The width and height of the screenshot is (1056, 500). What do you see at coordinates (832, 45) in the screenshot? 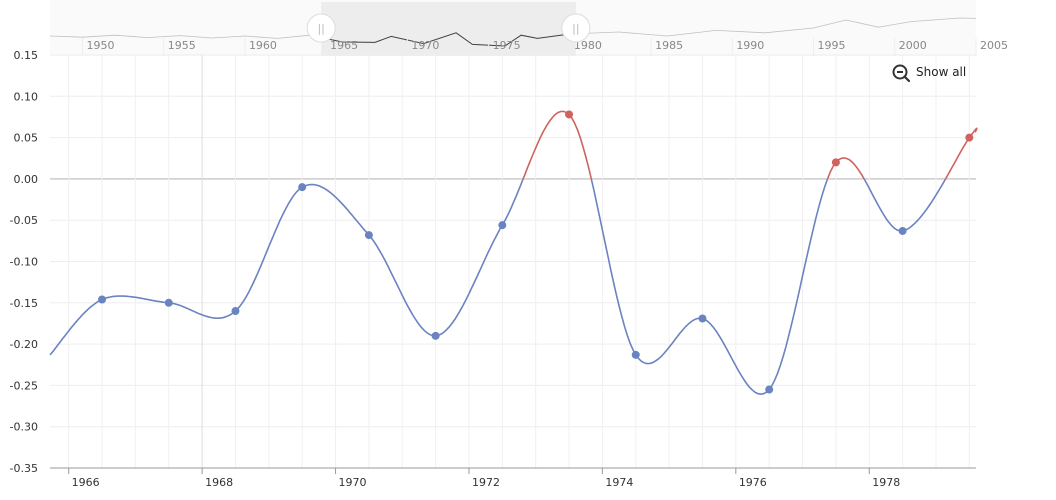
I see `scrollbar-year-label: 1995` at bounding box center [832, 45].